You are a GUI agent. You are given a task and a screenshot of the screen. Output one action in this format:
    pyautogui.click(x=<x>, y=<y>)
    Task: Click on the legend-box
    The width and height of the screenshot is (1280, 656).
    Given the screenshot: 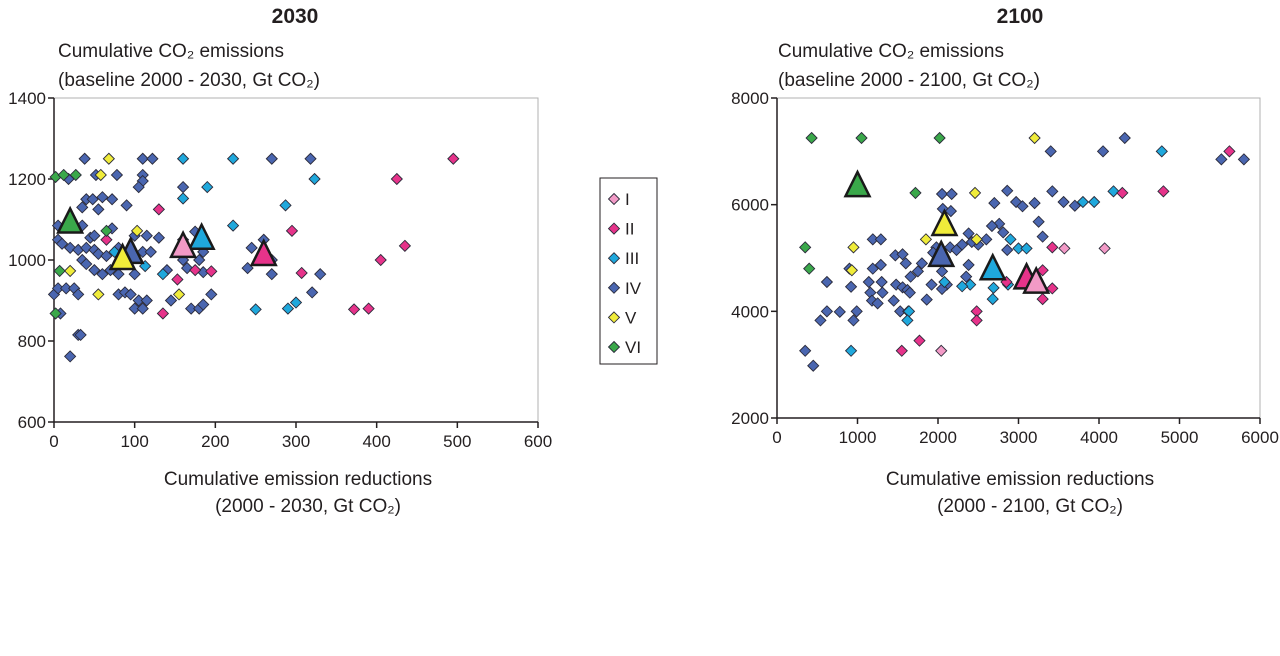 What is the action you would take?
    pyautogui.click(x=628, y=271)
    